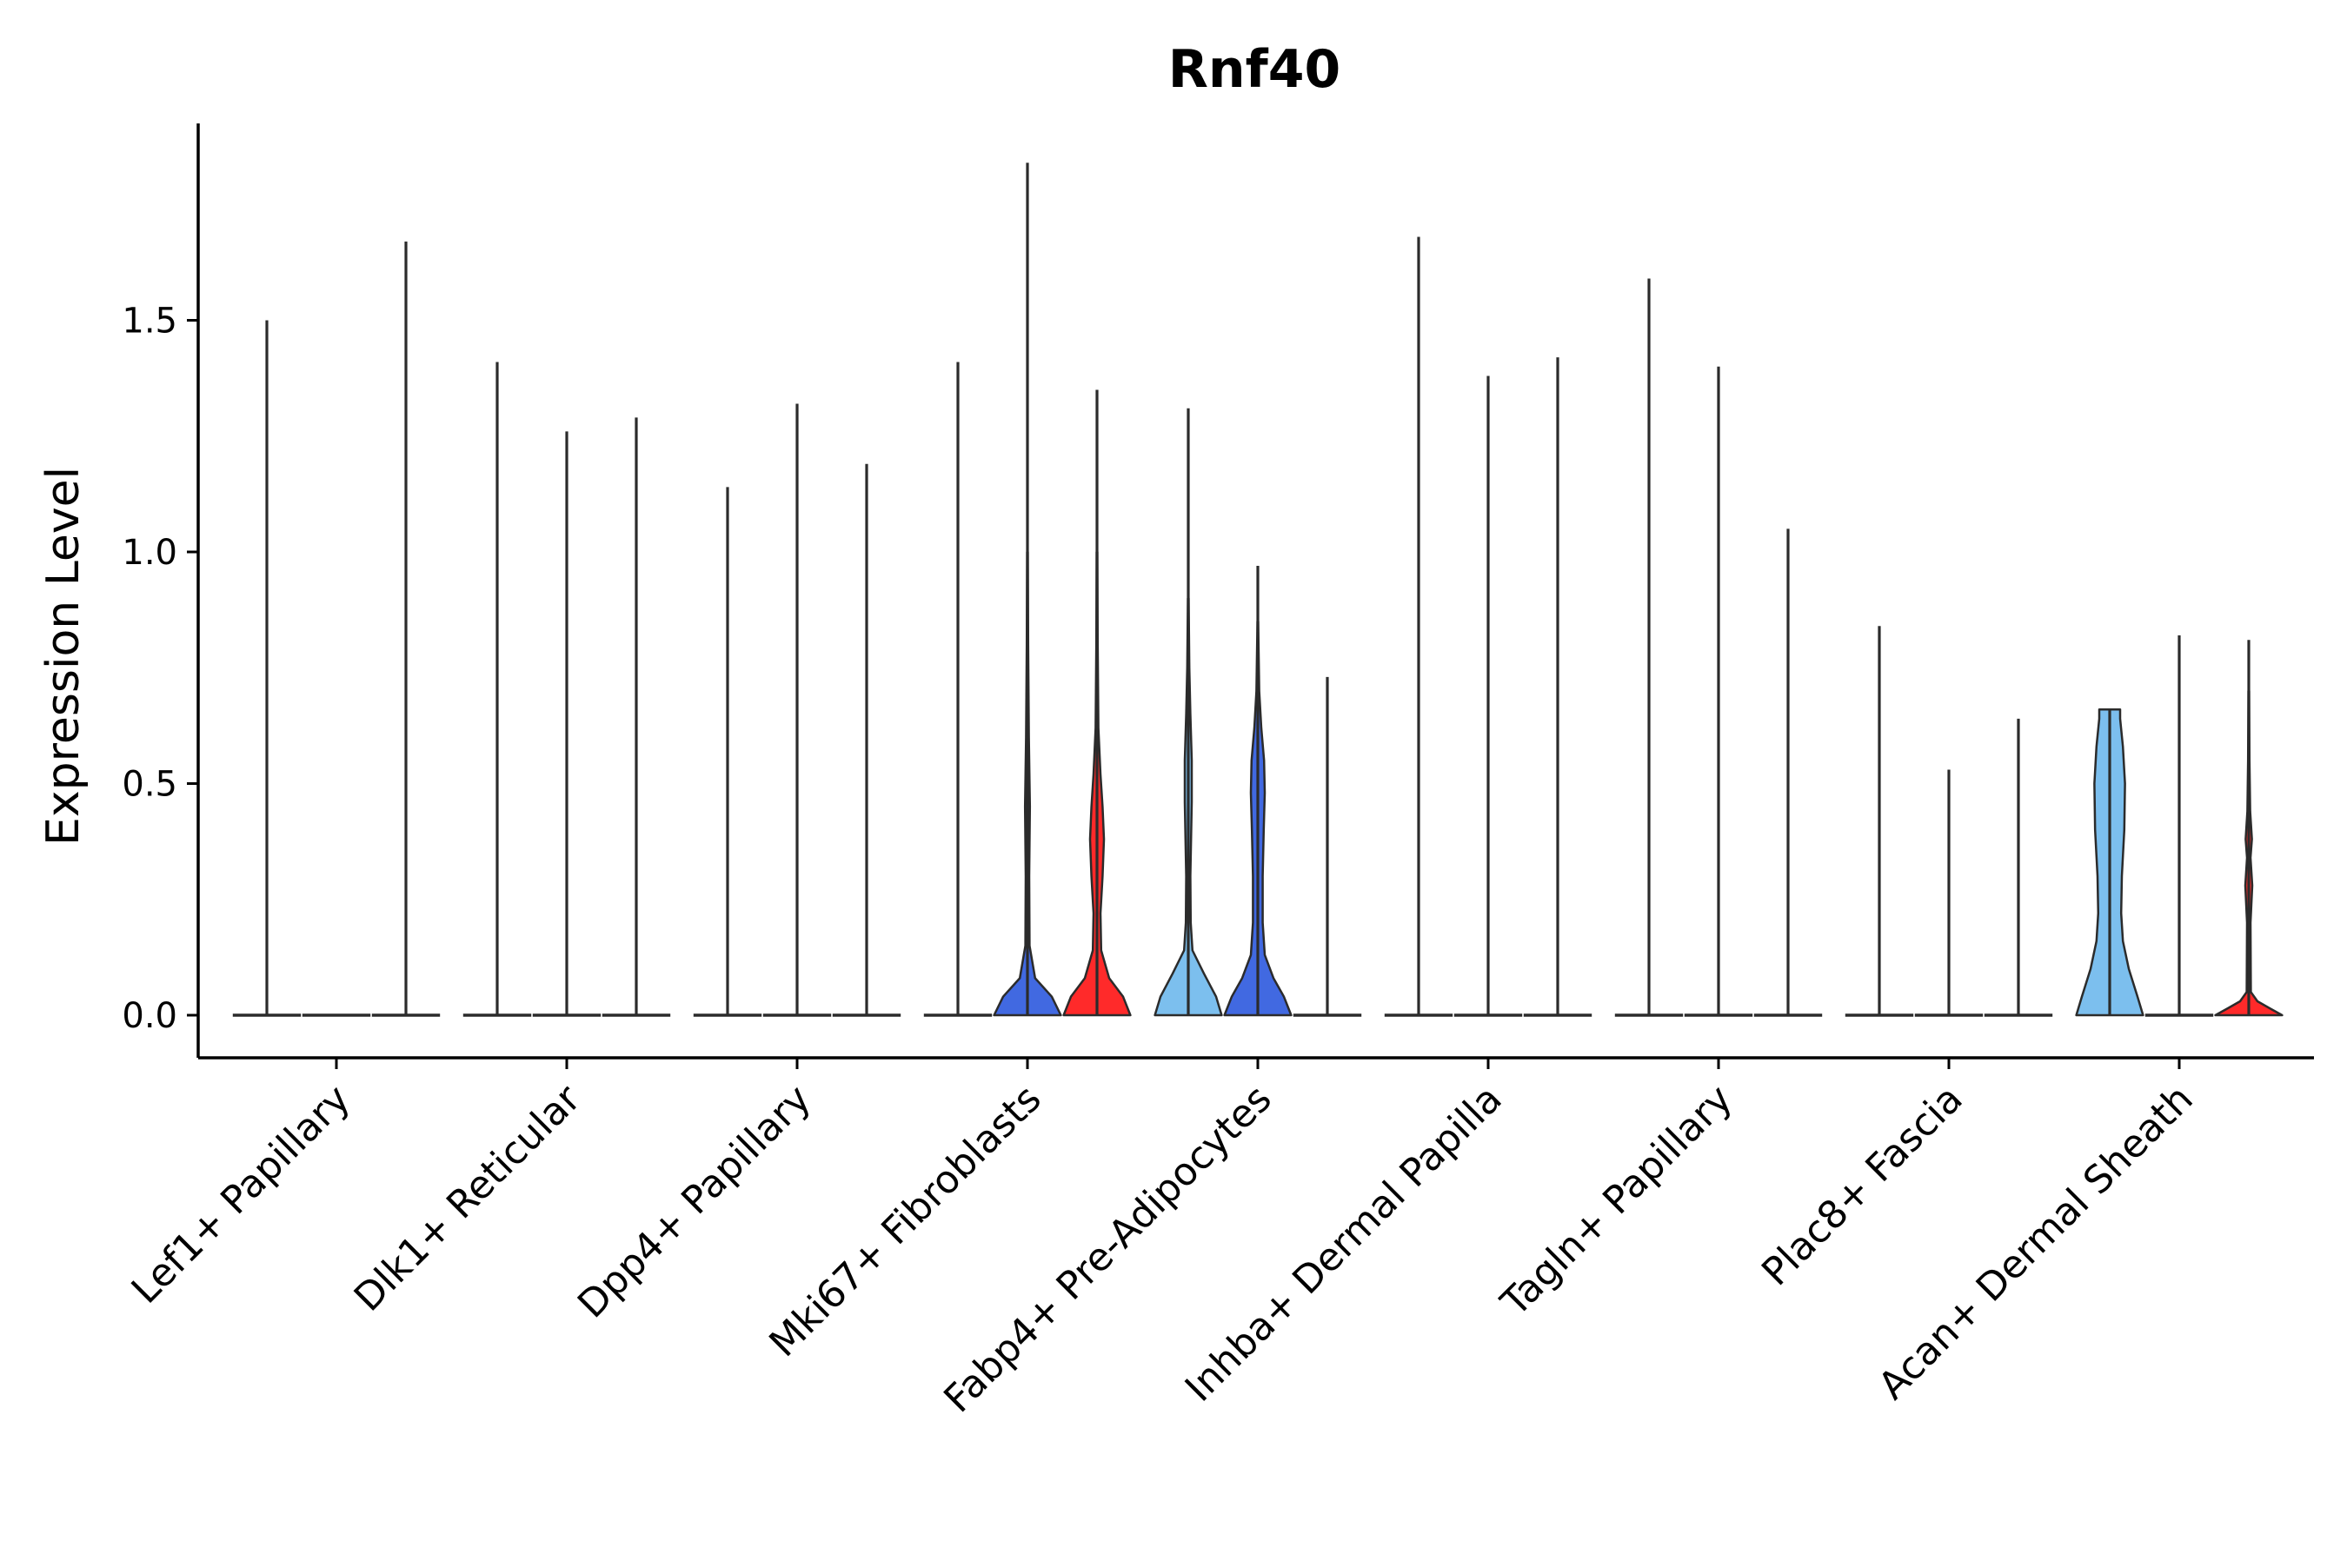 The width and height of the screenshot is (2347, 1568). Describe the element at coordinates (241, 1194) in the screenshot. I see `x-tick-label: Lef1+ Papillary` at that location.